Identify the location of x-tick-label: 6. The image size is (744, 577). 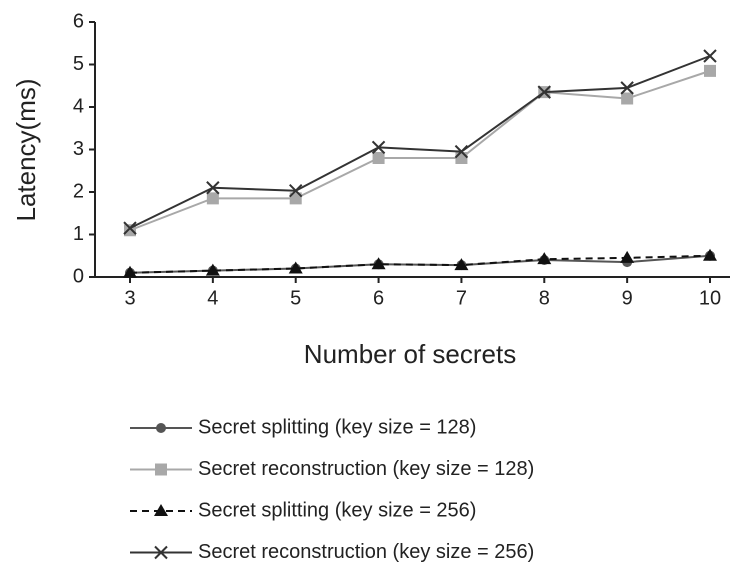
(378, 298).